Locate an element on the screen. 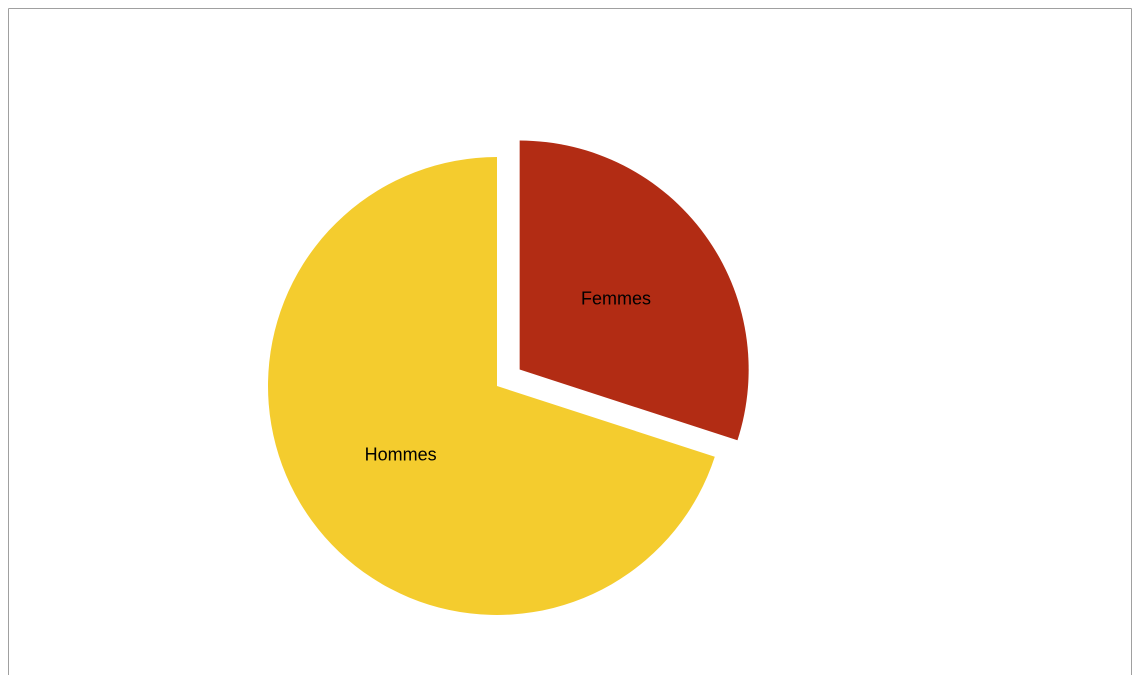  slice-label: Femmes is located at coordinates (616, 298).